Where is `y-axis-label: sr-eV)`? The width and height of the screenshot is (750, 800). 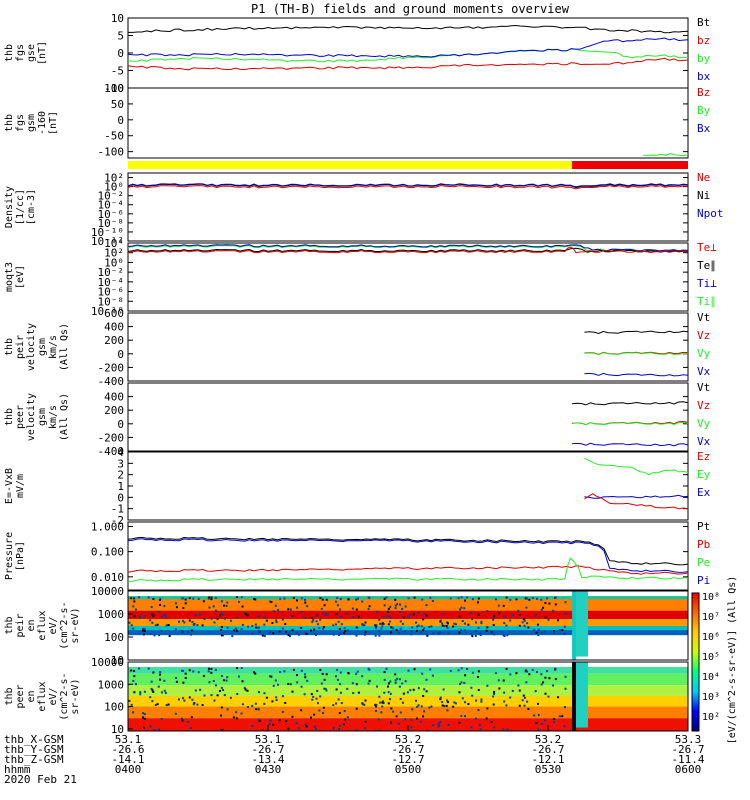 y-axis-label: sr-eV) is located at coordinates (75, 625).